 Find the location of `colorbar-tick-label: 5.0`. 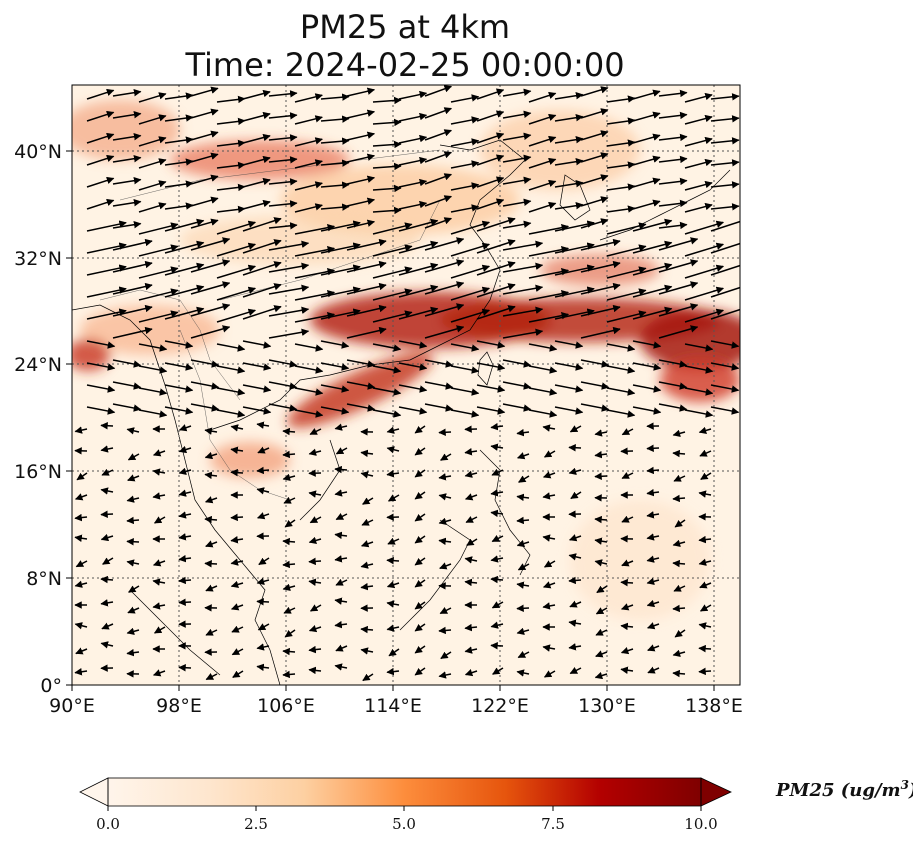

colorbar-tick-label: 5.0 is located at coordinates (404, 824).